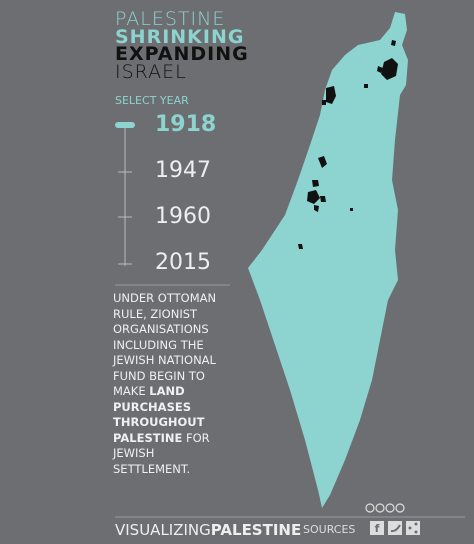  What do you see at coordinates (163, 530) in the screenshot?
I see `brand-light: VISUALIZING` at bounding box center [163, 530].